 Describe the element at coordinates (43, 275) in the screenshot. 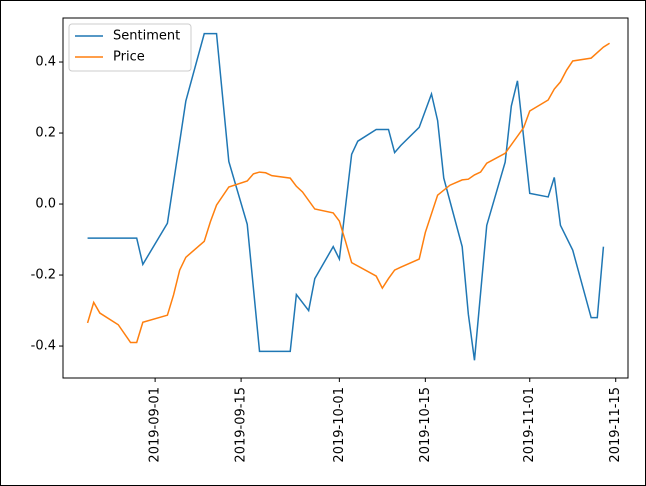

I see `y-tick-label: -0.2` at that location.